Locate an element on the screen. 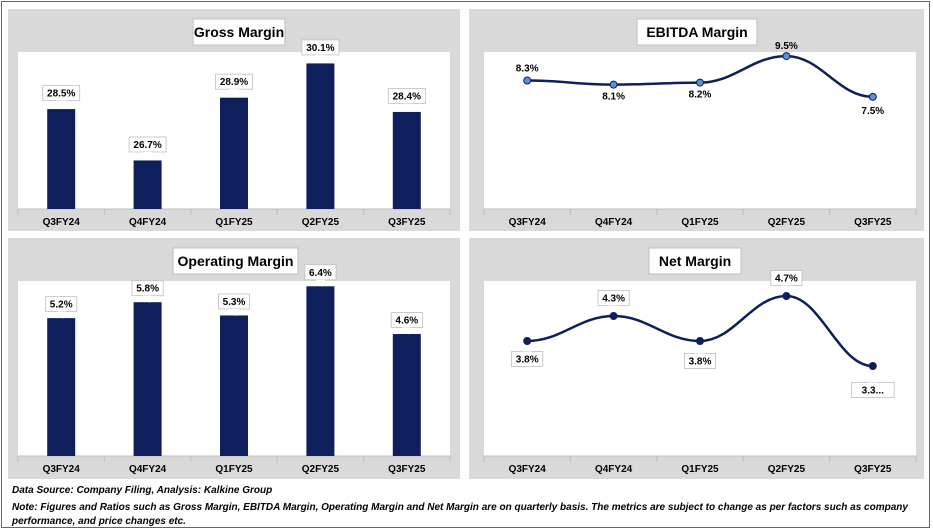 This screenshot has width=933, height=531. operating-margin-x-tick-label: Q3FY24 is located at coordinates (62, 469).